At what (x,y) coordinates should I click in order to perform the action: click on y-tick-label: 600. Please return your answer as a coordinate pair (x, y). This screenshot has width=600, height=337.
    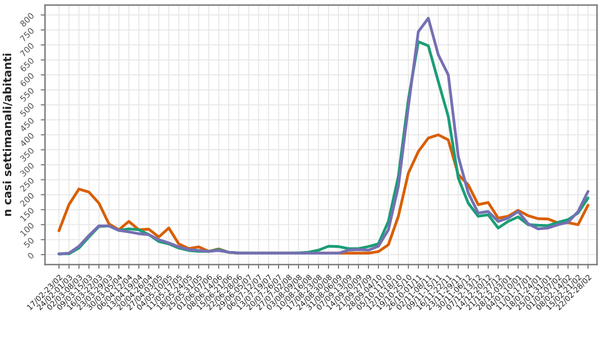
    Looking at the image, I should click on (27, 80).